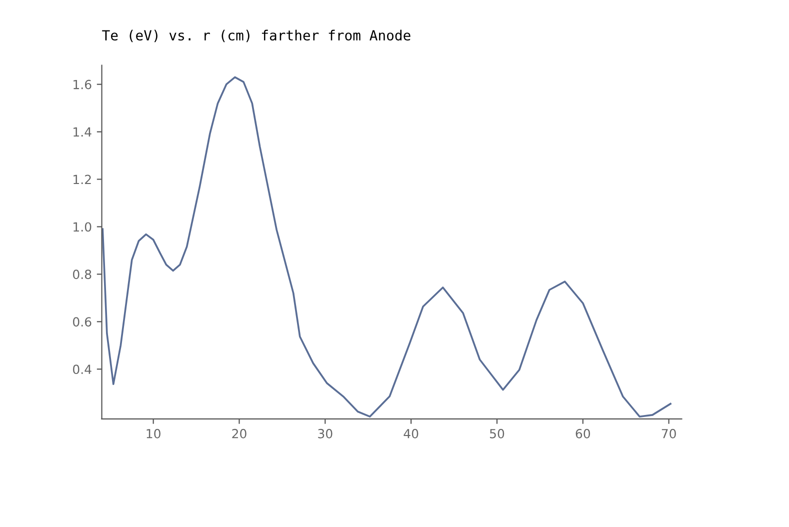 The height and width of the screenshot is (527, 789). What do you see at coordinates (325, 433) in the screenshot?
I see `x-tick-label: 30` at bounding box center [325, 433].